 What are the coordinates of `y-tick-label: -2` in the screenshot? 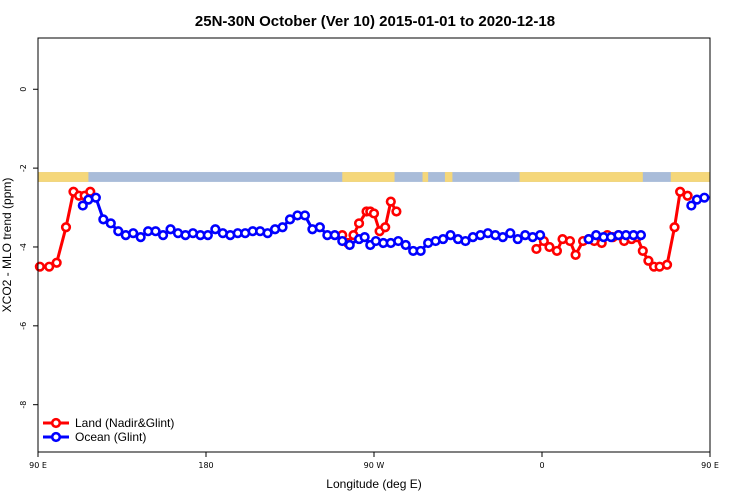 It's located at (23, 168).